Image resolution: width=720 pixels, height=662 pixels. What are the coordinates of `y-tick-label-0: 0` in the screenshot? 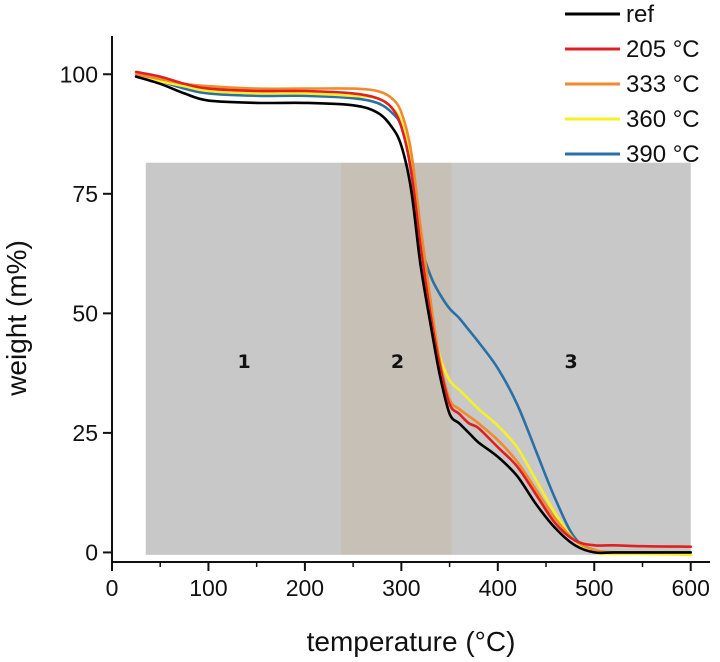 It's located at (91, 552).